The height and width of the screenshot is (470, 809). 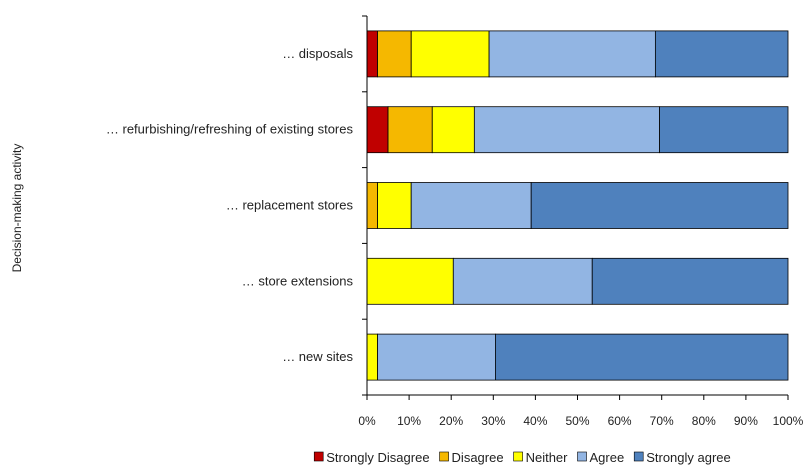 I want to click on category-label: … store extensions, so click(x=298, y=280).